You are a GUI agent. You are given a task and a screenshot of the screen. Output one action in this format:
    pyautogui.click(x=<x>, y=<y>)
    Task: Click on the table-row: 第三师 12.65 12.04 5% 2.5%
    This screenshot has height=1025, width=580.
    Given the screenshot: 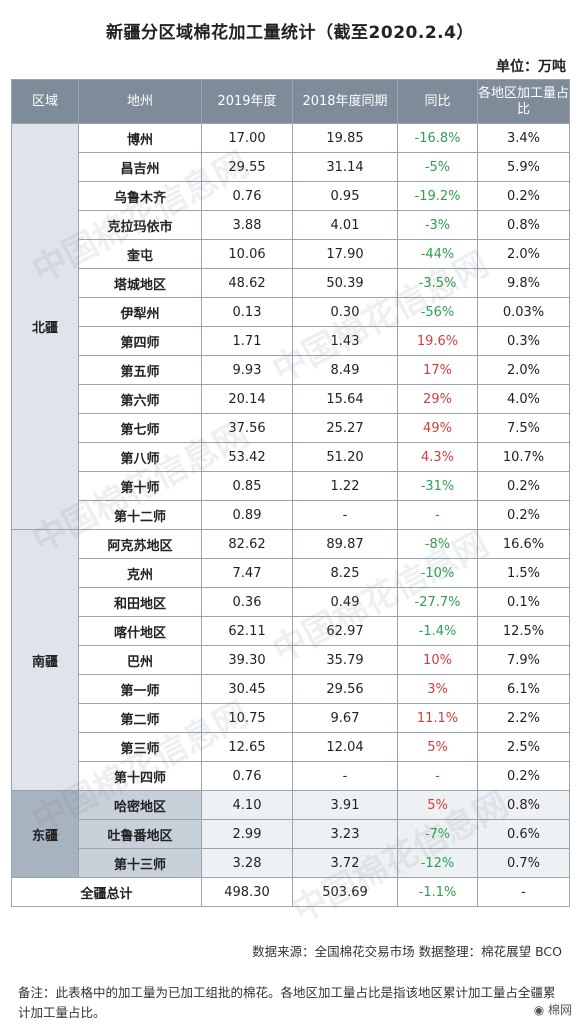 What is the action you would take?
    pyautogui.click(x=291, y=747)
    